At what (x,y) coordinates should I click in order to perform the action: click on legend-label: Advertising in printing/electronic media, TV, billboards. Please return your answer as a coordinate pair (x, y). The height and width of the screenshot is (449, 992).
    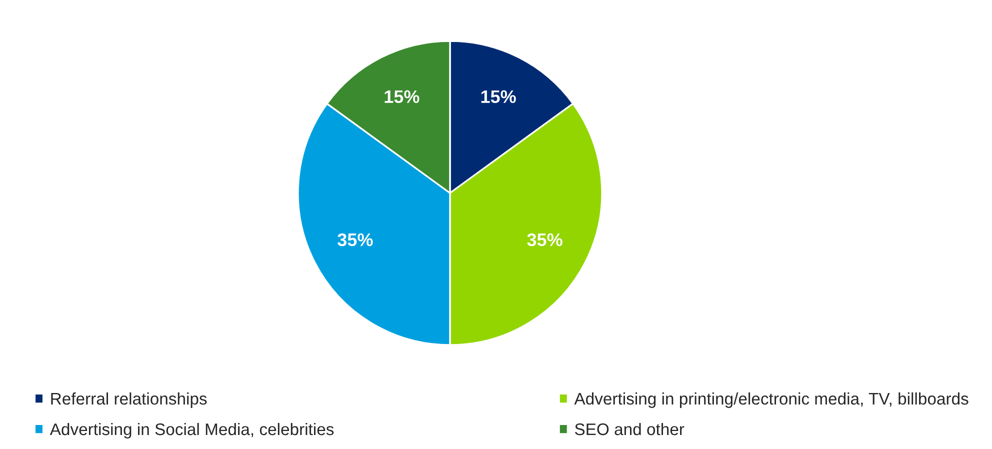
    Looking at the image, I should click on (771, 400).